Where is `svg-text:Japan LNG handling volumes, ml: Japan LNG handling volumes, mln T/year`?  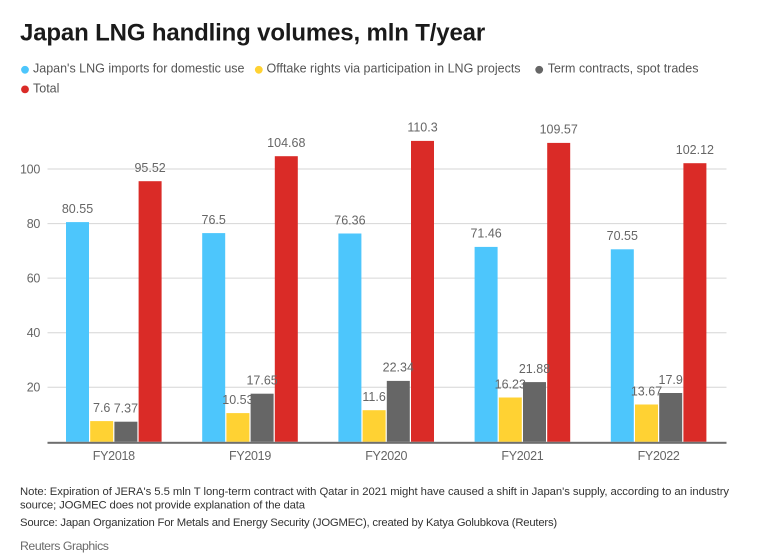 svg-text:Japan LNG handling volumes, ml: Japan LNG handling volumes, mln T/year is located at coordinates (252, 33).